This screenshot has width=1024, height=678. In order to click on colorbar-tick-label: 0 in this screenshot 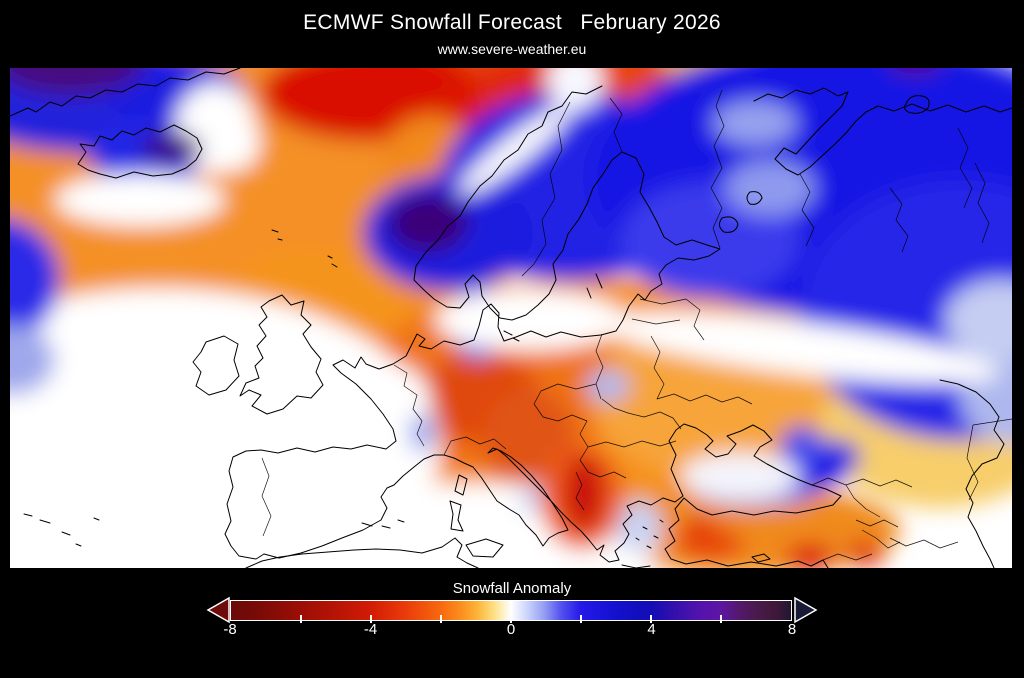, I will do `click(511, 629)`.